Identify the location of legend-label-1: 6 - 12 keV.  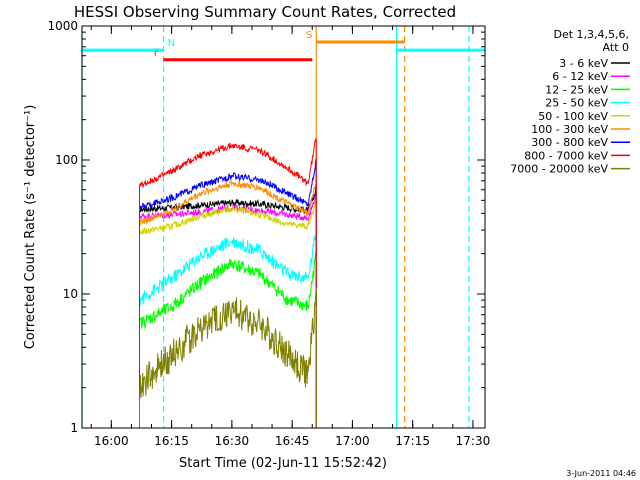
(580, 76).